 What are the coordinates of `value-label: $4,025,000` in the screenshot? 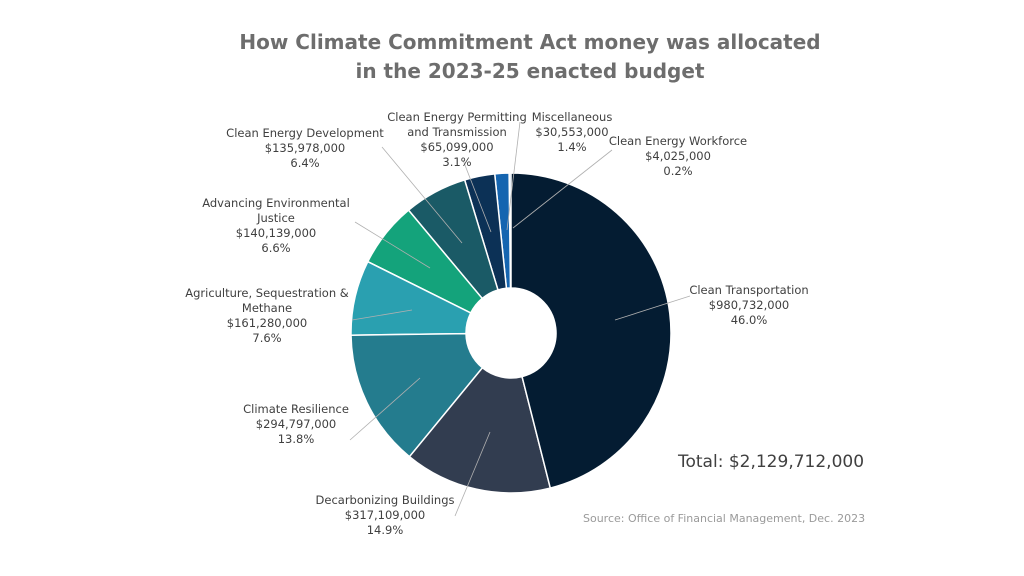 It's located at (678, 156).